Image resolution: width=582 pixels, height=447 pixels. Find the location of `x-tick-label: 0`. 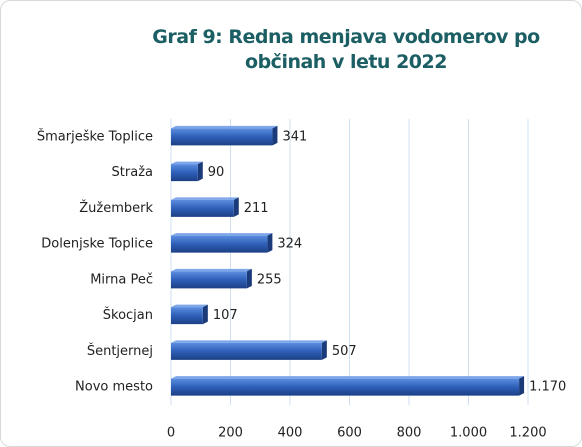

x-tick-label: 0 is located at coordinates (171, 433).